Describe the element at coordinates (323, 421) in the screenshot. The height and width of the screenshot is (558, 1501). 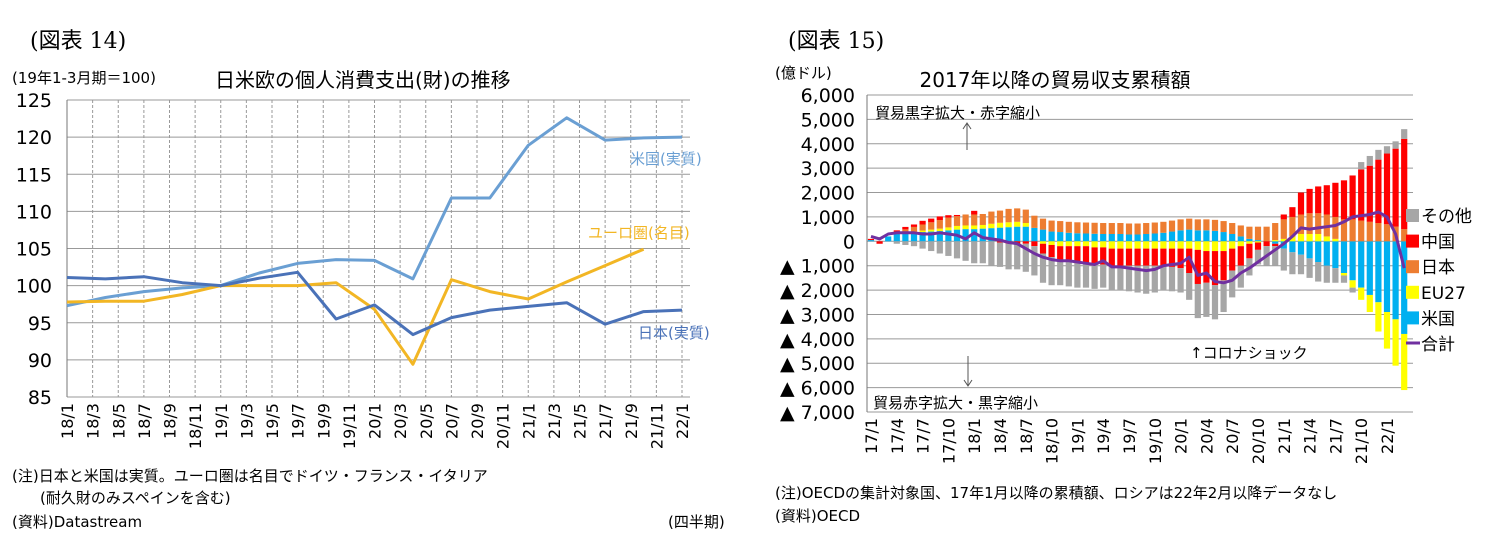
I see `x-tick-label: 19/9` at that location.